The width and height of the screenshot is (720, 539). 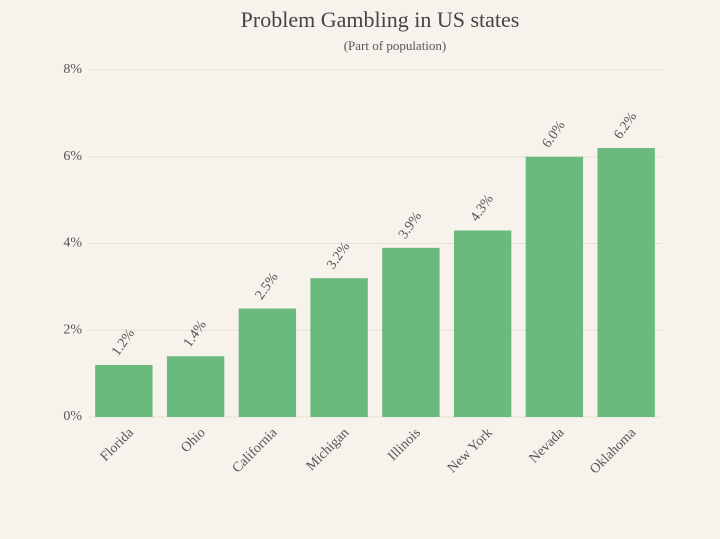 I want to click on chart-subtitle: (Part of population), so click(x=395, y=45).